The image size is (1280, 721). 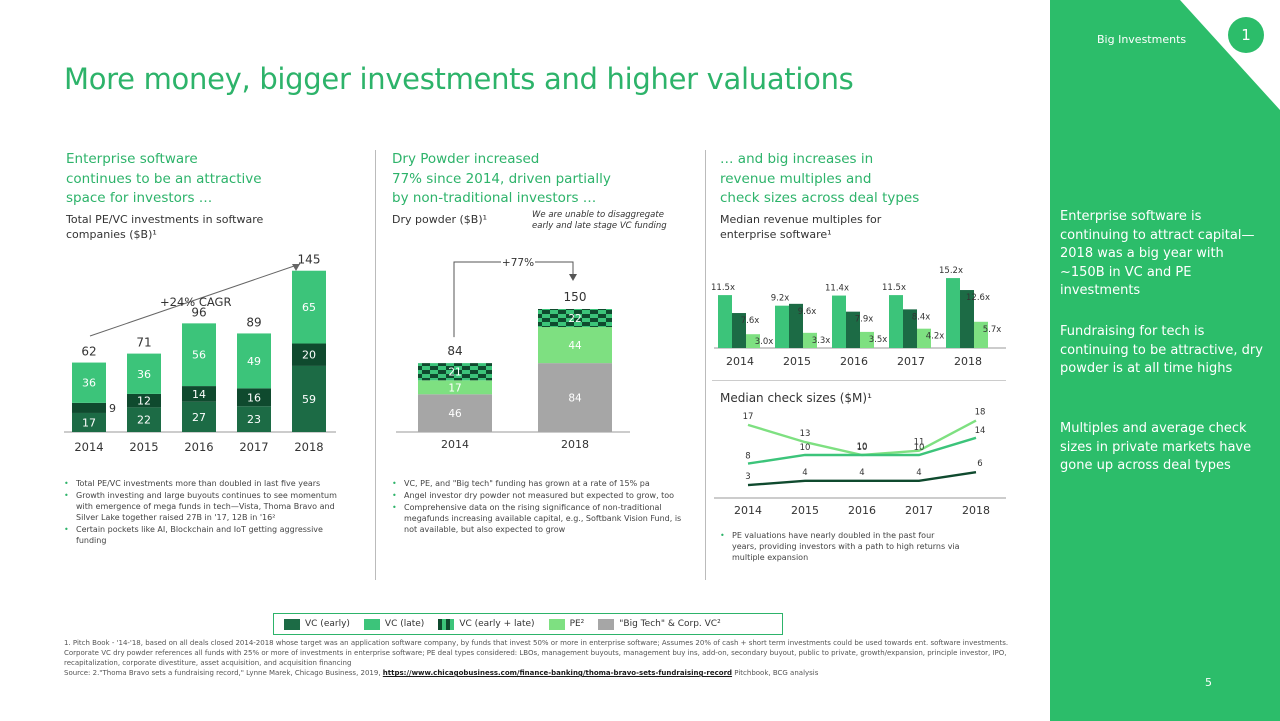 I want to click on legend-item: VC (late), so click(x=393, y=624).